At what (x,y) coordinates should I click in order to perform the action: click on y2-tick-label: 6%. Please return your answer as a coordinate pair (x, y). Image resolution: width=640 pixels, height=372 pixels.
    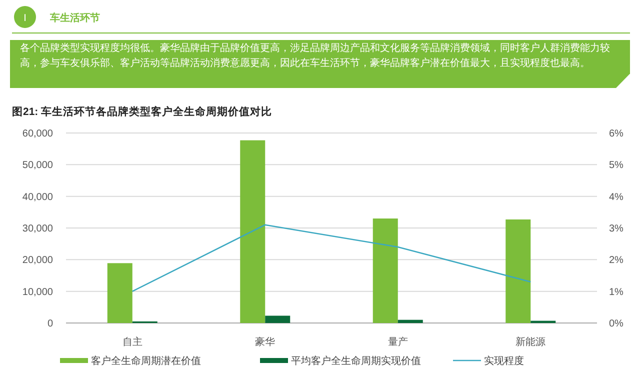
    Looking at the image, I should click on (616, 134).